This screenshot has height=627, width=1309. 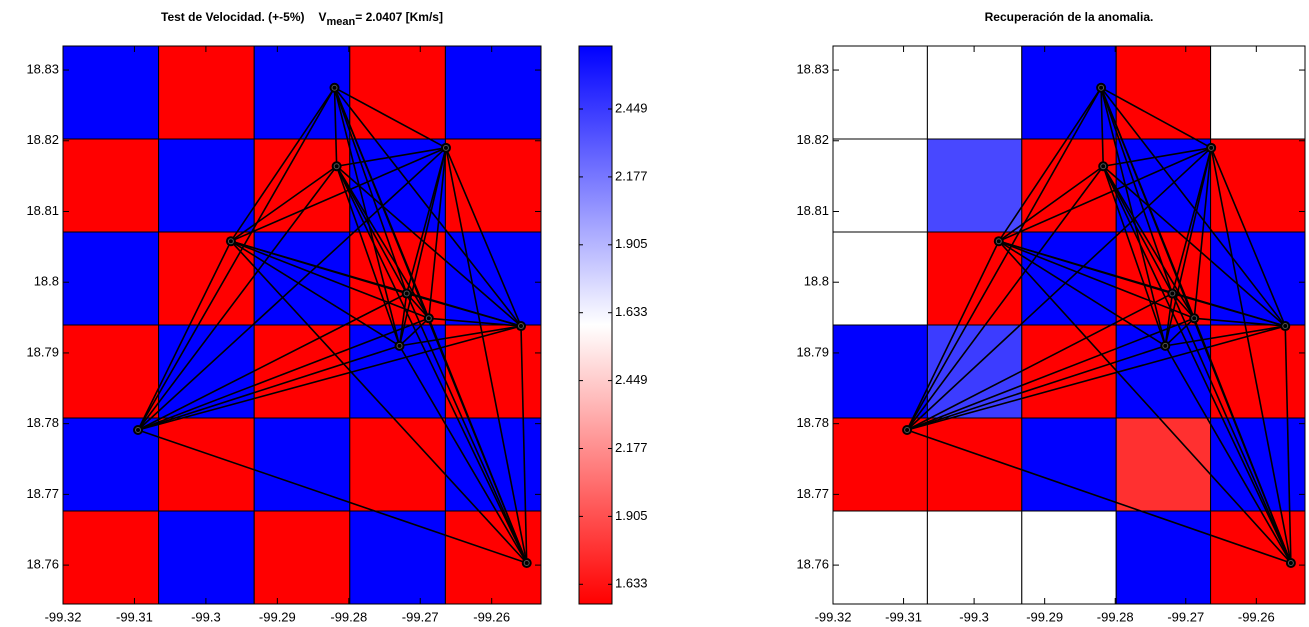 What do you see at coordinates (631, 379) in the screenshot?
I see `colorbar-tick-label: 2.449` at bounding box center [631, 379].